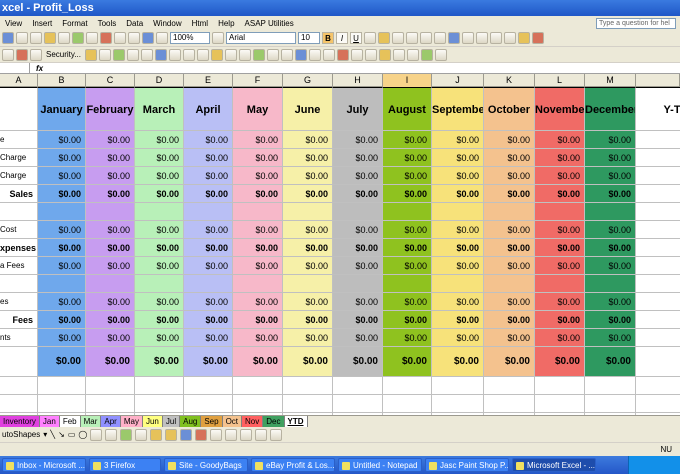 This screenshot has height=474, width=680. What do you see at coordinates (440, 54) in the screenshot?
I see `options-icon` at bounding box center [440, 54].